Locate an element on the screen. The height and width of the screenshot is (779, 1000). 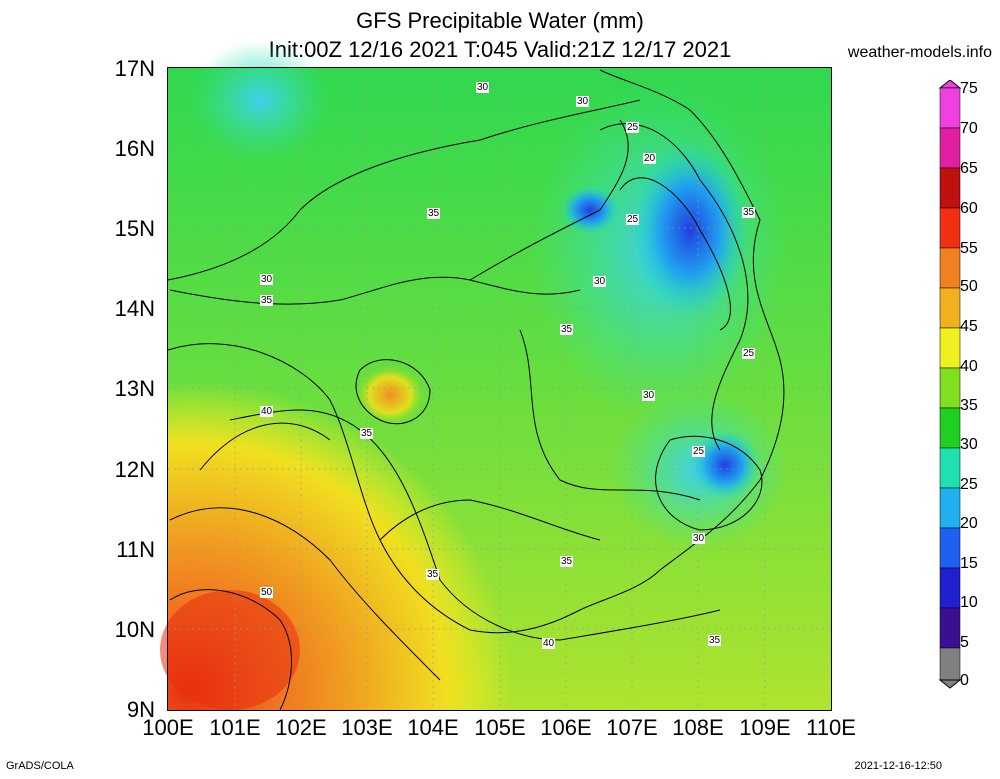
colorbar-label: 10 is located at coordinates (969, 602).